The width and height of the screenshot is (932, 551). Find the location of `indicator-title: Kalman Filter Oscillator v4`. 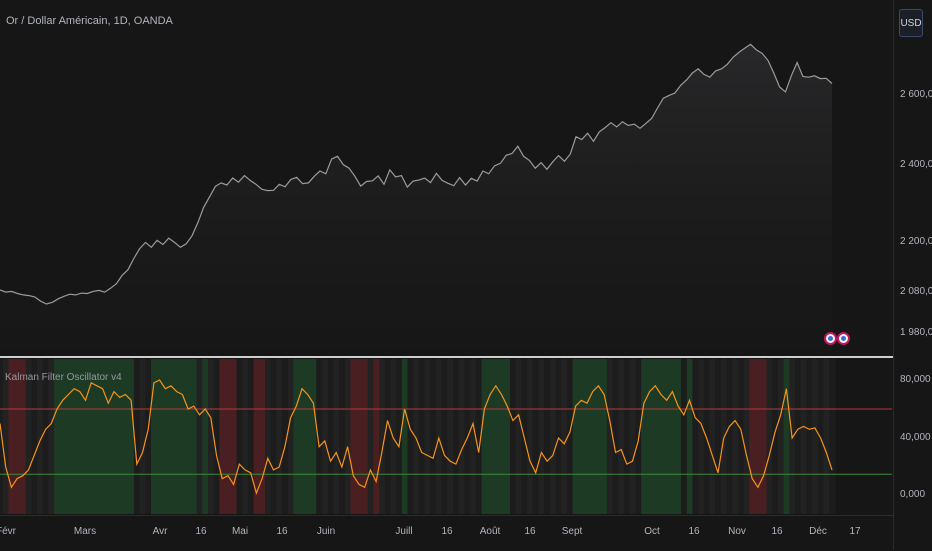

indicator-title: Kalman Filter Oscillator v4 is located at coordinates (63, 377).